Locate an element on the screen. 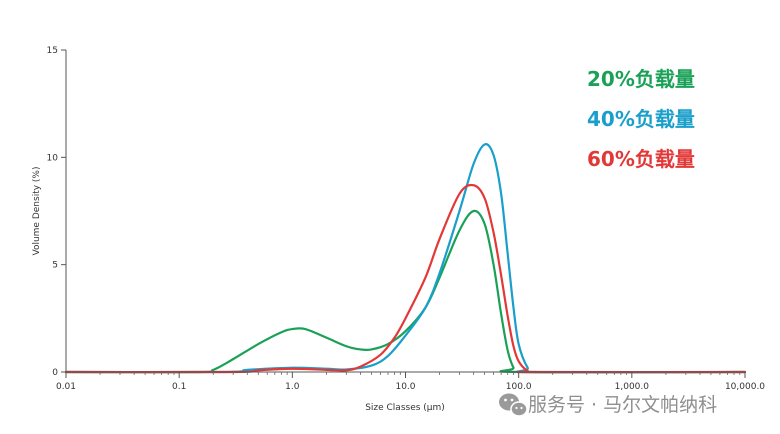 This screenshot has width=780, height=434. y-tick-label: 0 is located at coordinates (55, 373).